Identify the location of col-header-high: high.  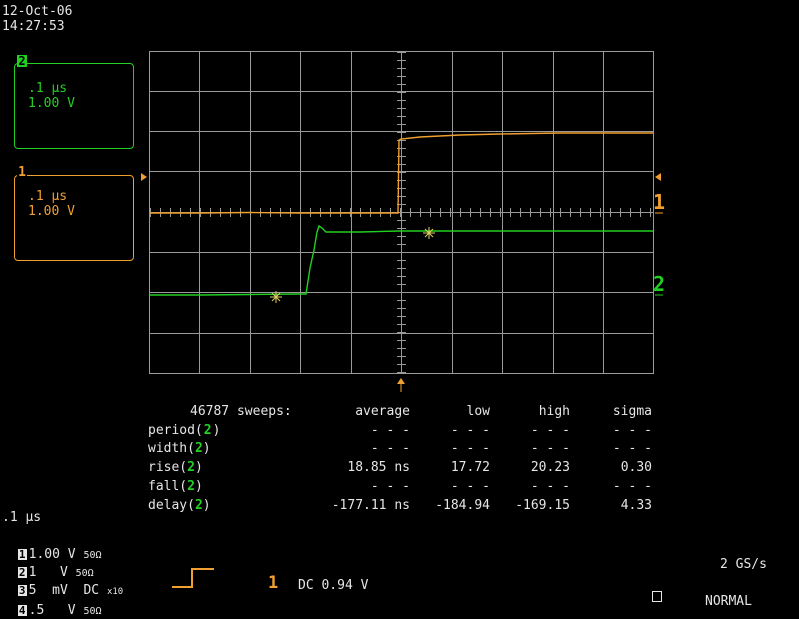
(554, 411).